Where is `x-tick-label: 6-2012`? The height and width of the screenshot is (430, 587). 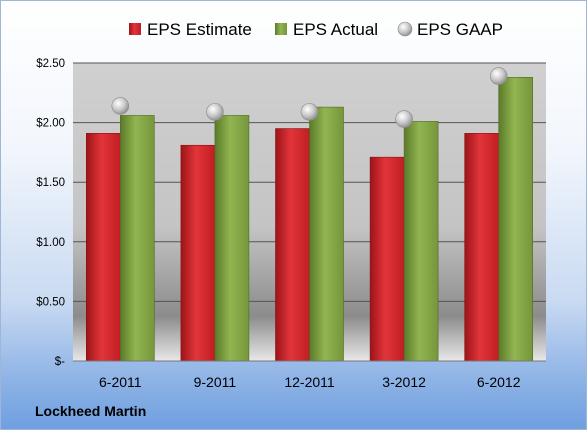
x-tick-label: 6-2012 is located at coordinates (499, 382).